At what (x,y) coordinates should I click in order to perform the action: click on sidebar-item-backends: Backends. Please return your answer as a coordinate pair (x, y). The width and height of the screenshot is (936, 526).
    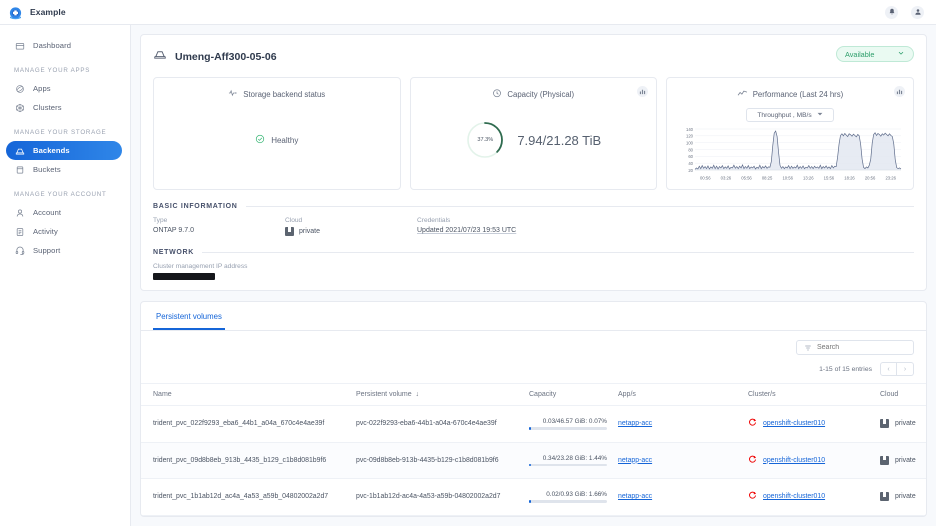
    Looking at the image, I should click on (64, 150).